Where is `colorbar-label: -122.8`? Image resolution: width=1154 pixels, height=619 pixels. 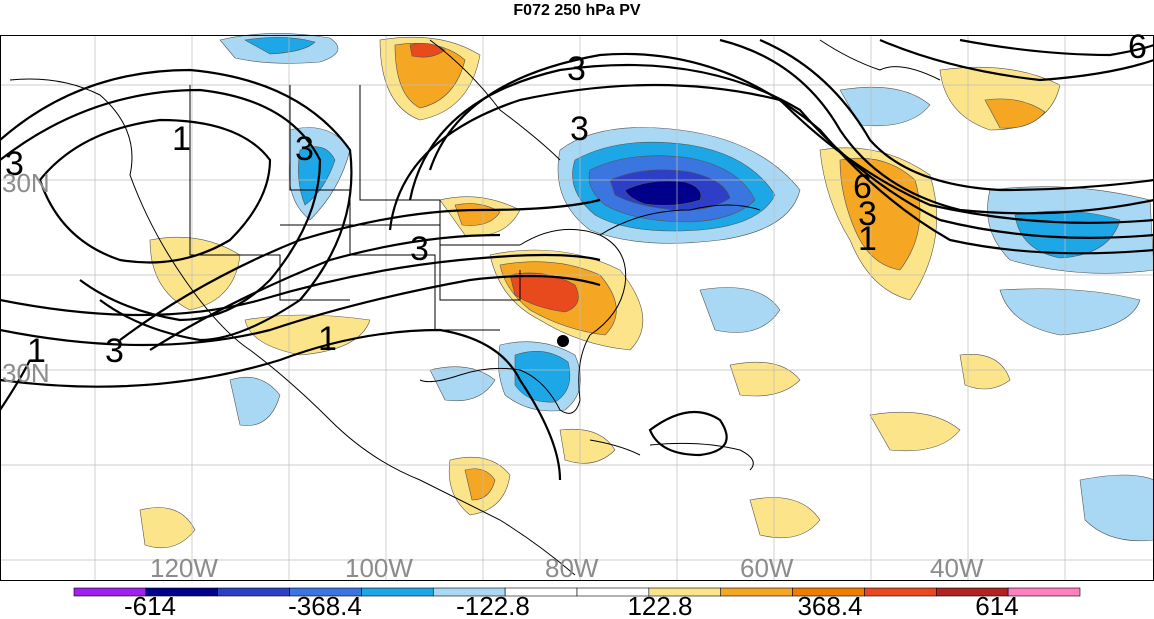 colorbar-label: -122.8 is located at coordinates (493, 605).